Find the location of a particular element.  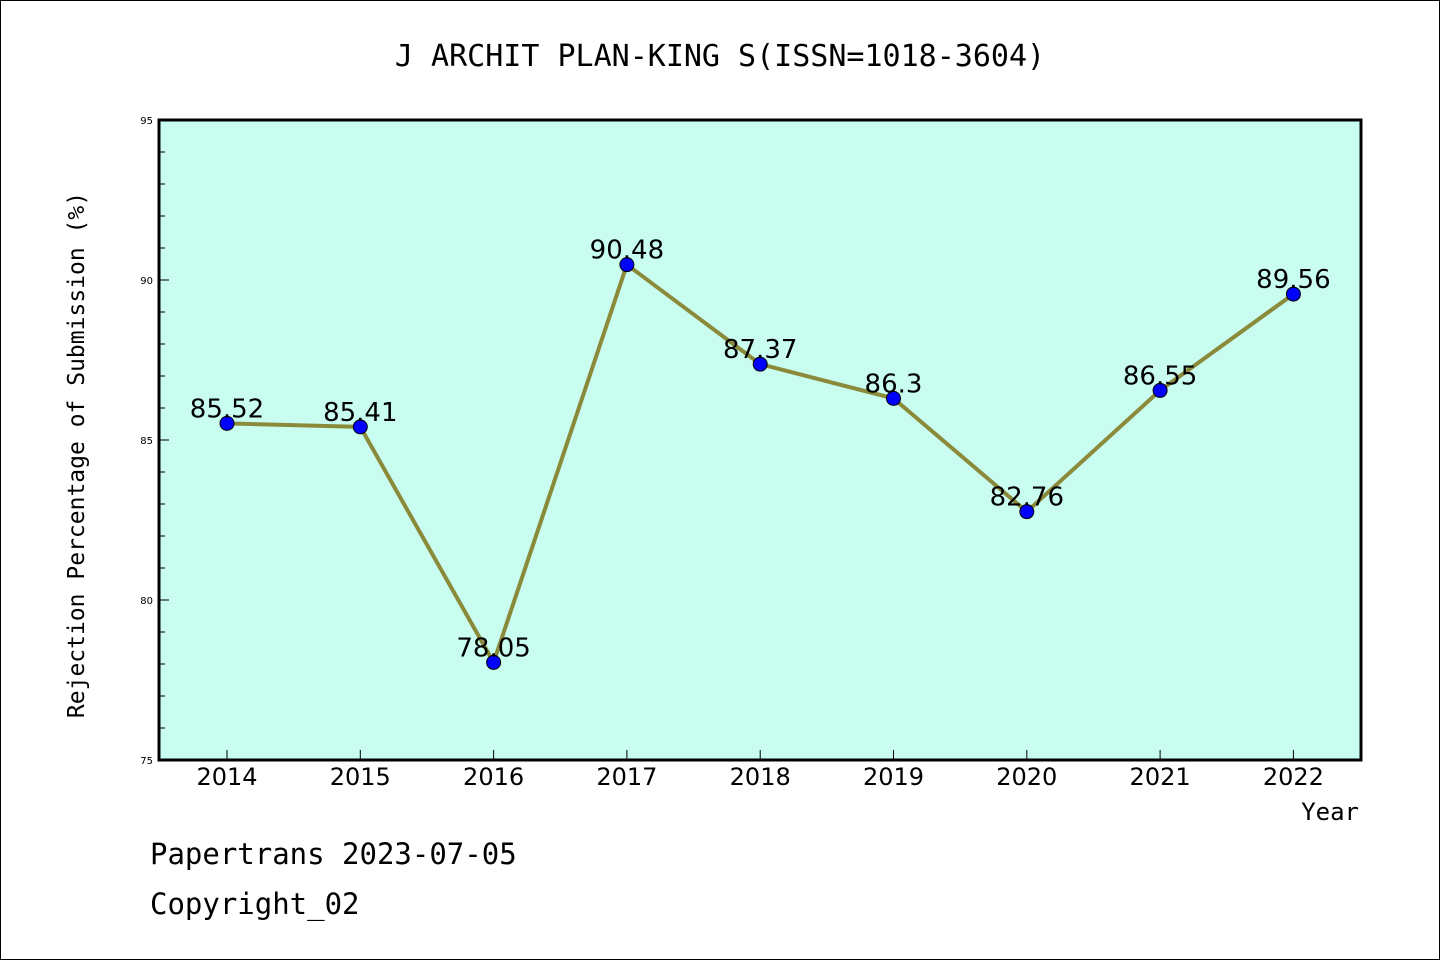

y-tick-label: 75 is located at coordinates (146, 761).